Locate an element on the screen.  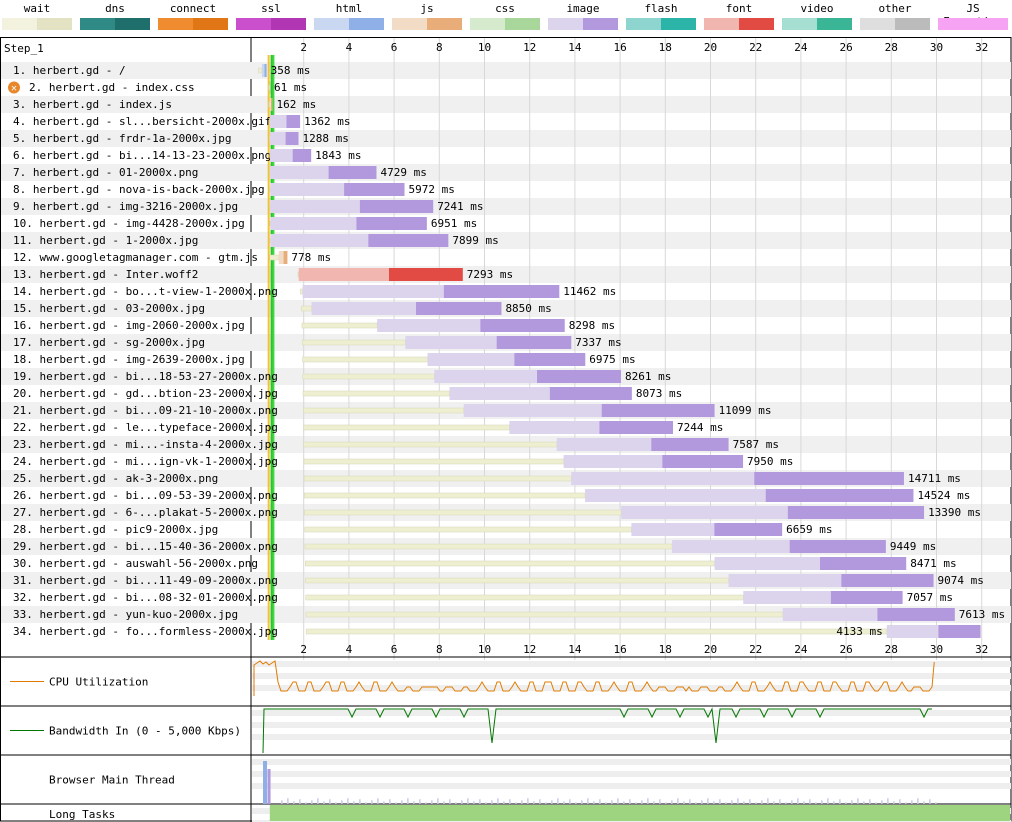
duration-label: 1362 ms is located at coordinates (327, 121).